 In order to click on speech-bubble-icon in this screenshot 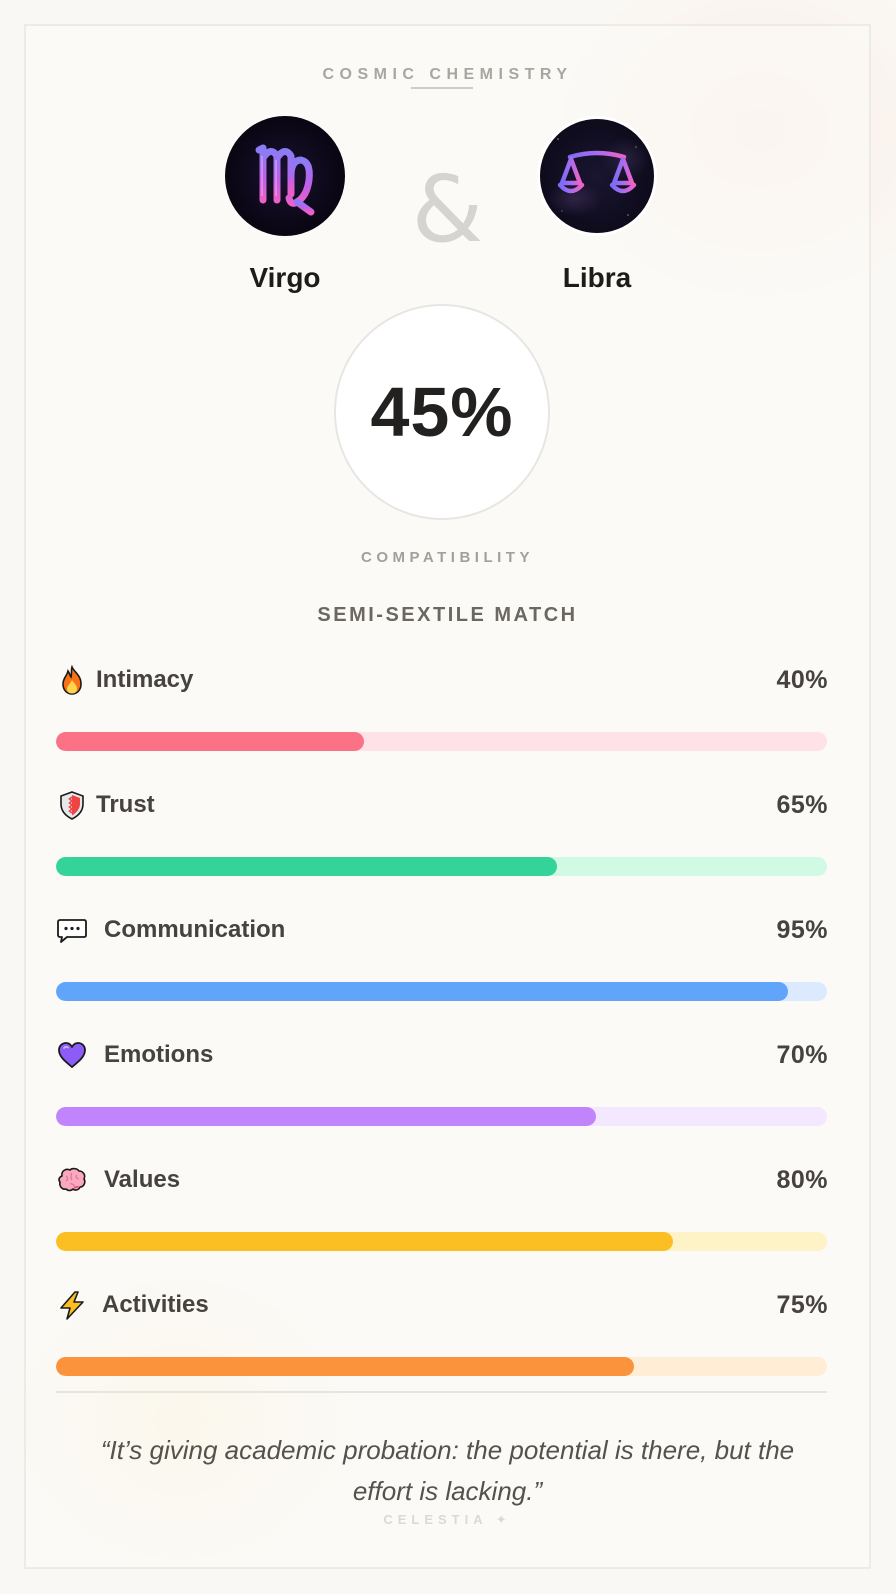, I will do `click(72, 930)`.